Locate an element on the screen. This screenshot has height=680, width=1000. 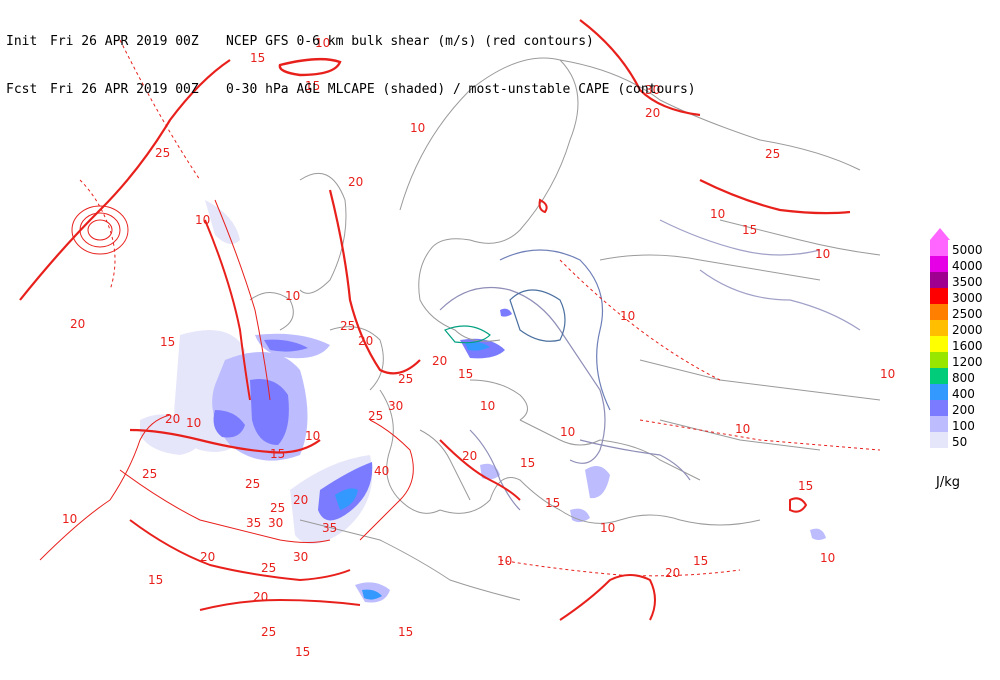
legend-level-3500: 3500 is located at coordinates (963, 280).